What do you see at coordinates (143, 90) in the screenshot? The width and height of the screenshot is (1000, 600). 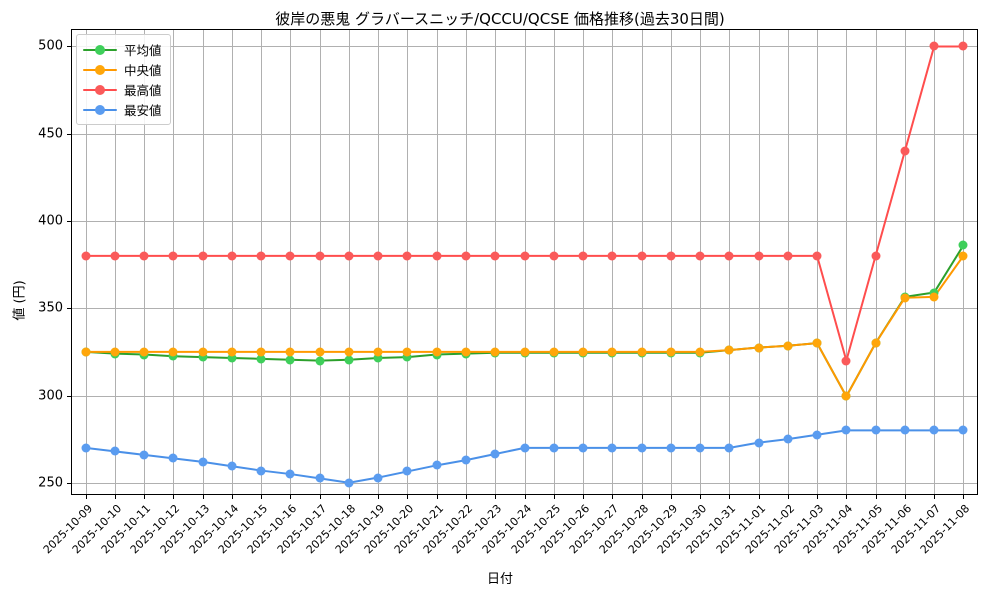 I see `legend-label: 最高値` at bounding box center [143, 90].